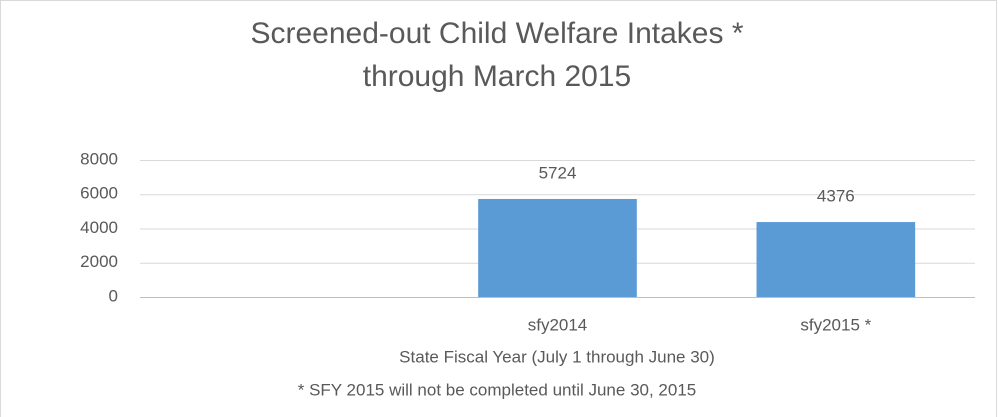 Image resolution: width=998 pixels, height=417 pixels. What do you see at coordinates (835, 324) in the screenshot?
I see `x-tick-label: sfy2015 *` at bounding box center [835, 324].